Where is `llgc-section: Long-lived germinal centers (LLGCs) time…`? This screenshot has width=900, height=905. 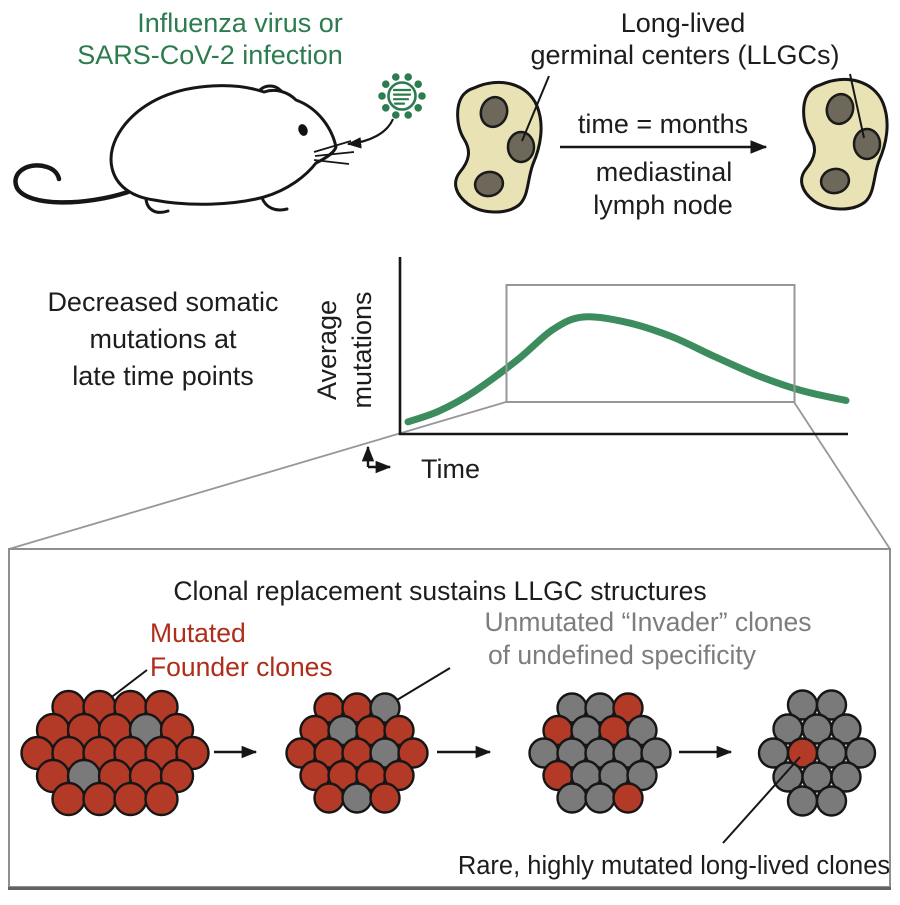 llgc-section: Long-lived germinal centers (LLGCs) time… is located at coordinates (671, 114).